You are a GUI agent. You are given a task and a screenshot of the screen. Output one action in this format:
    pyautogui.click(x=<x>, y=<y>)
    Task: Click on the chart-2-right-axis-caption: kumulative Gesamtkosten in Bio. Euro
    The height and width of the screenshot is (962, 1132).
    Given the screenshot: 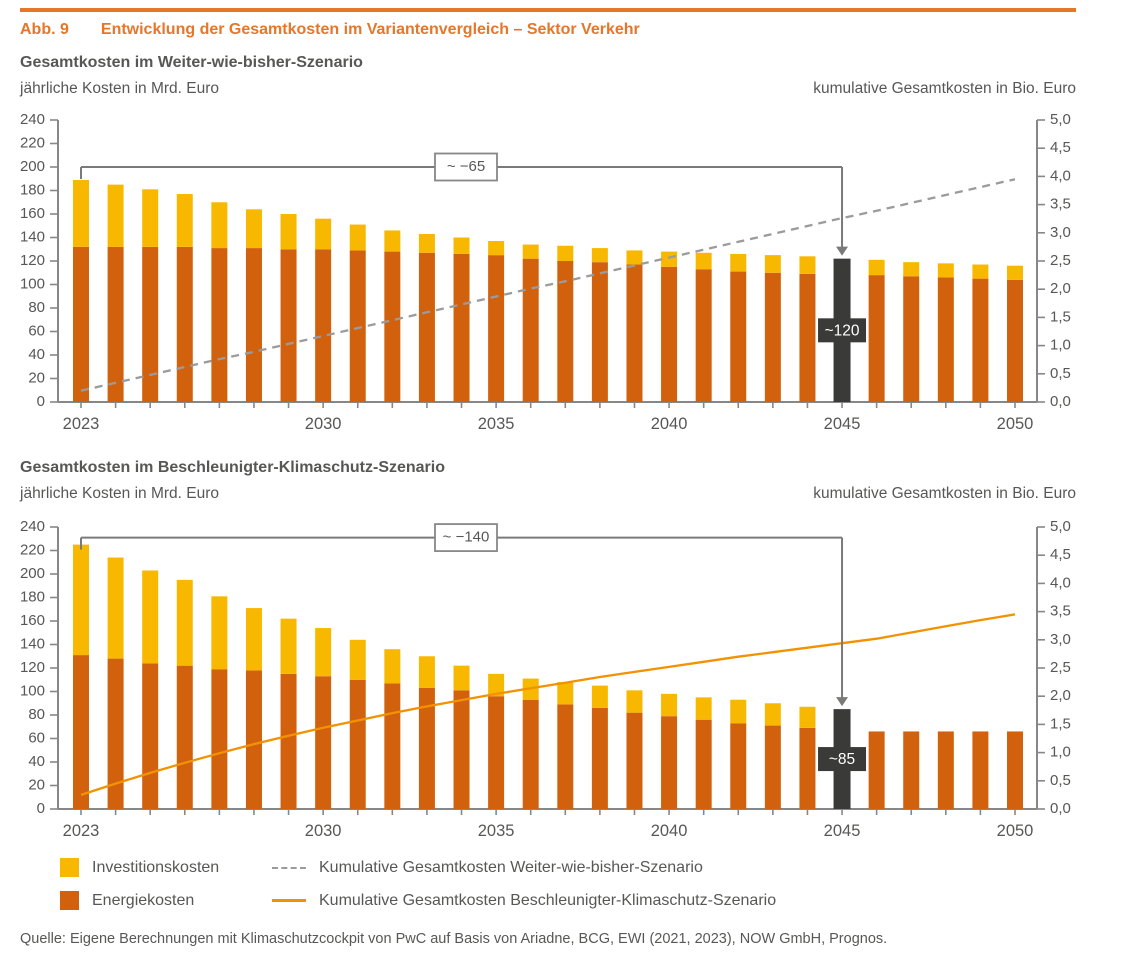 What is the action you would take?
    pyautogui.click(x=944, y=493)
    